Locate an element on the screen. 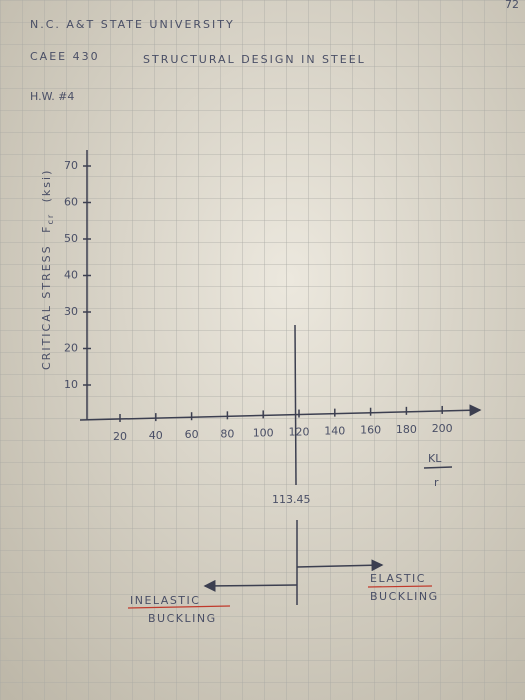 The width and height of the screenshot is (525, 700). y-tick-label: 70 is located at coordinates (71, 165).